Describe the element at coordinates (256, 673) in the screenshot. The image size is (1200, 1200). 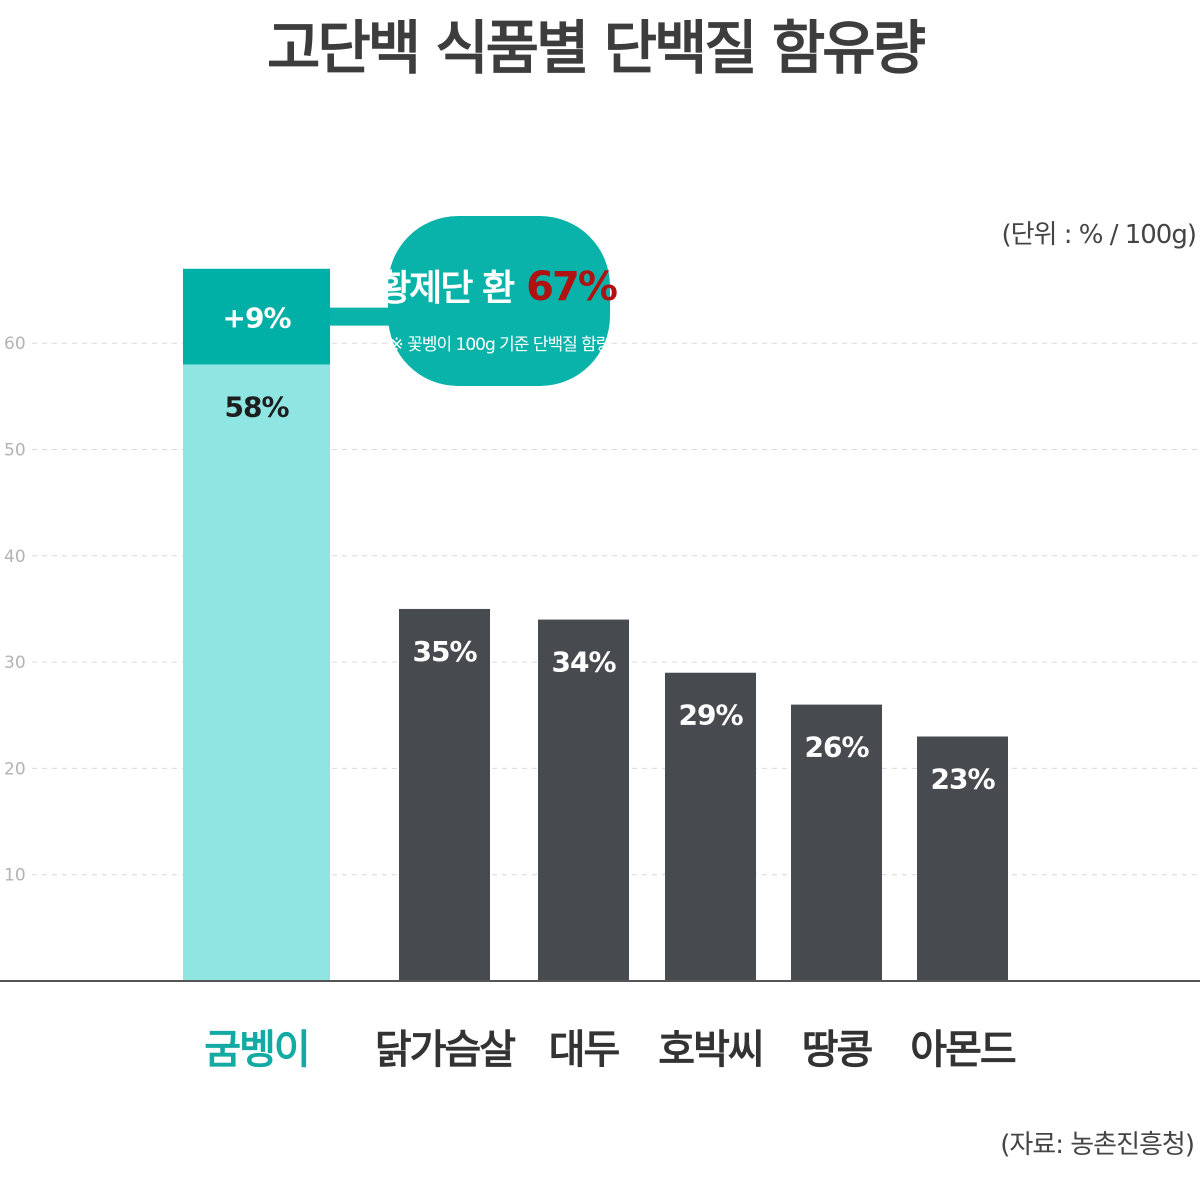
I see `bar-highlight-base` at that location.